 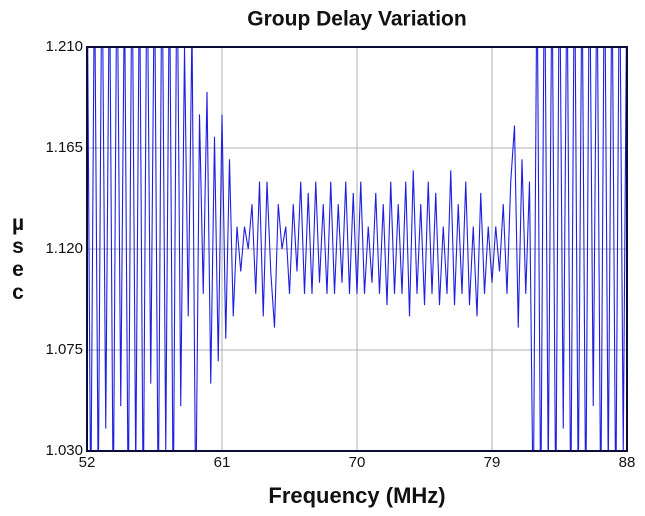 I want to click on y-tick-label: 1.030, so click(x=64, y=450).